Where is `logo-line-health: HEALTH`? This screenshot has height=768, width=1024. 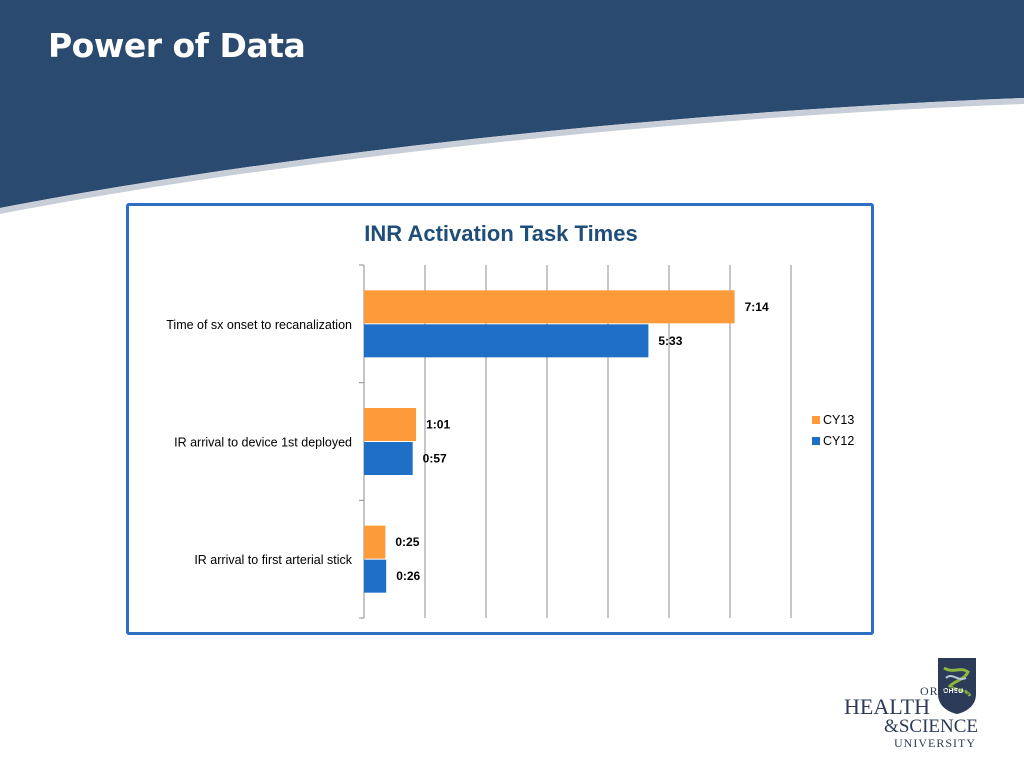
logo-line-health: HEALTH is located at coordinates (887, 706).